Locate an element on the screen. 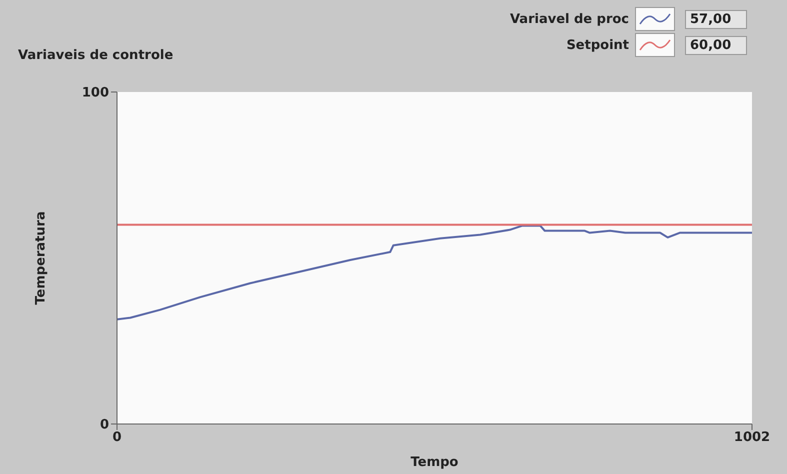 The height and width of the screenshot is (474, 787). legend-label: Variavel de proc is located at coordinates (569, 19).